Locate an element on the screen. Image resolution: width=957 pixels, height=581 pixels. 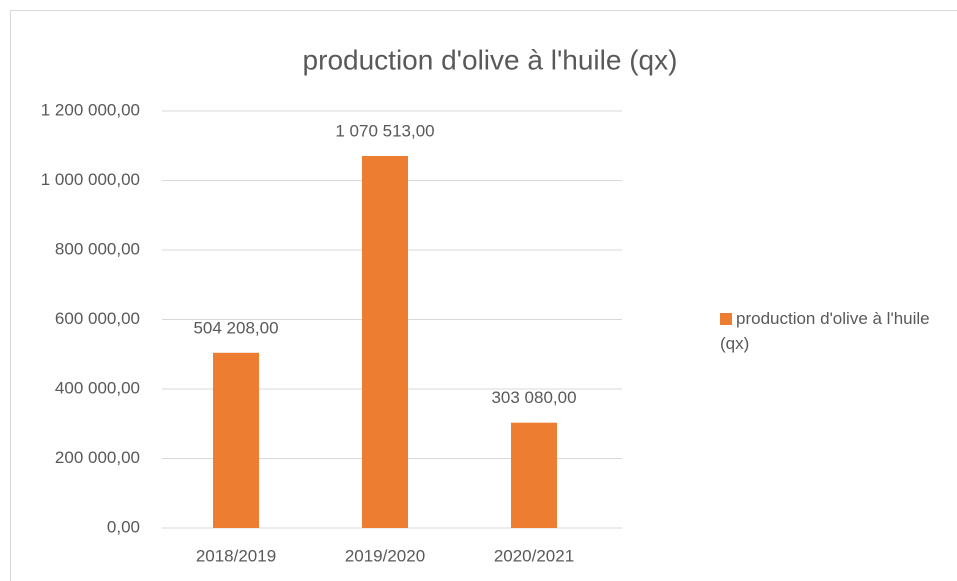
y-tick-label: 0,00 is located at coordinates (123, 526).